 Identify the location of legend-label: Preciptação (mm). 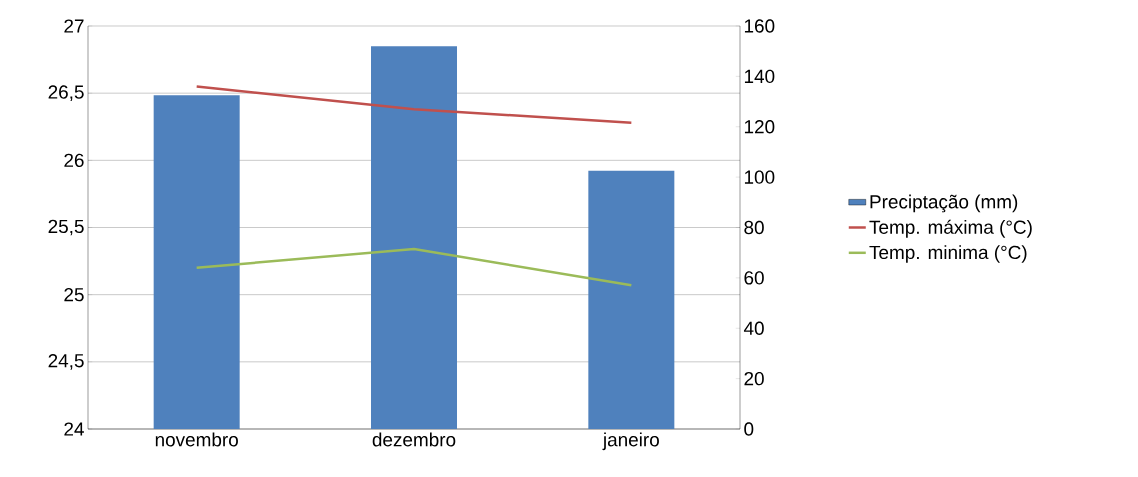
(944, 203).